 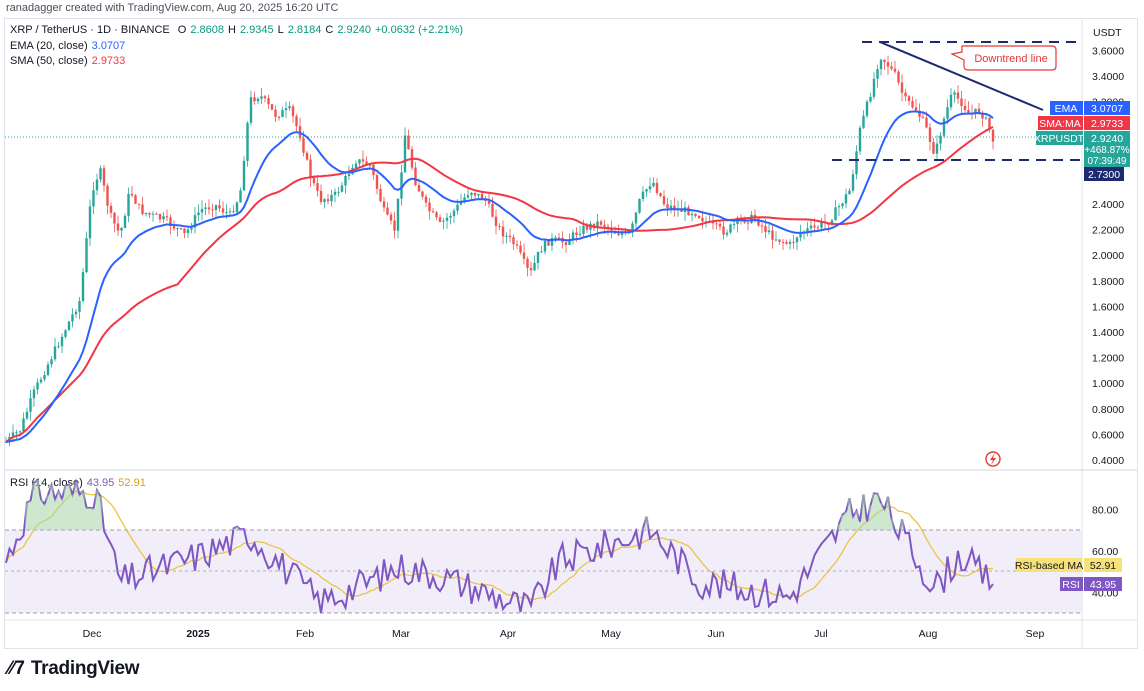 What do you see at coordinates (1108, 384) in the screenshot?
I see `price-tick-label: 1.0000` at bounding box center [1108, 384].